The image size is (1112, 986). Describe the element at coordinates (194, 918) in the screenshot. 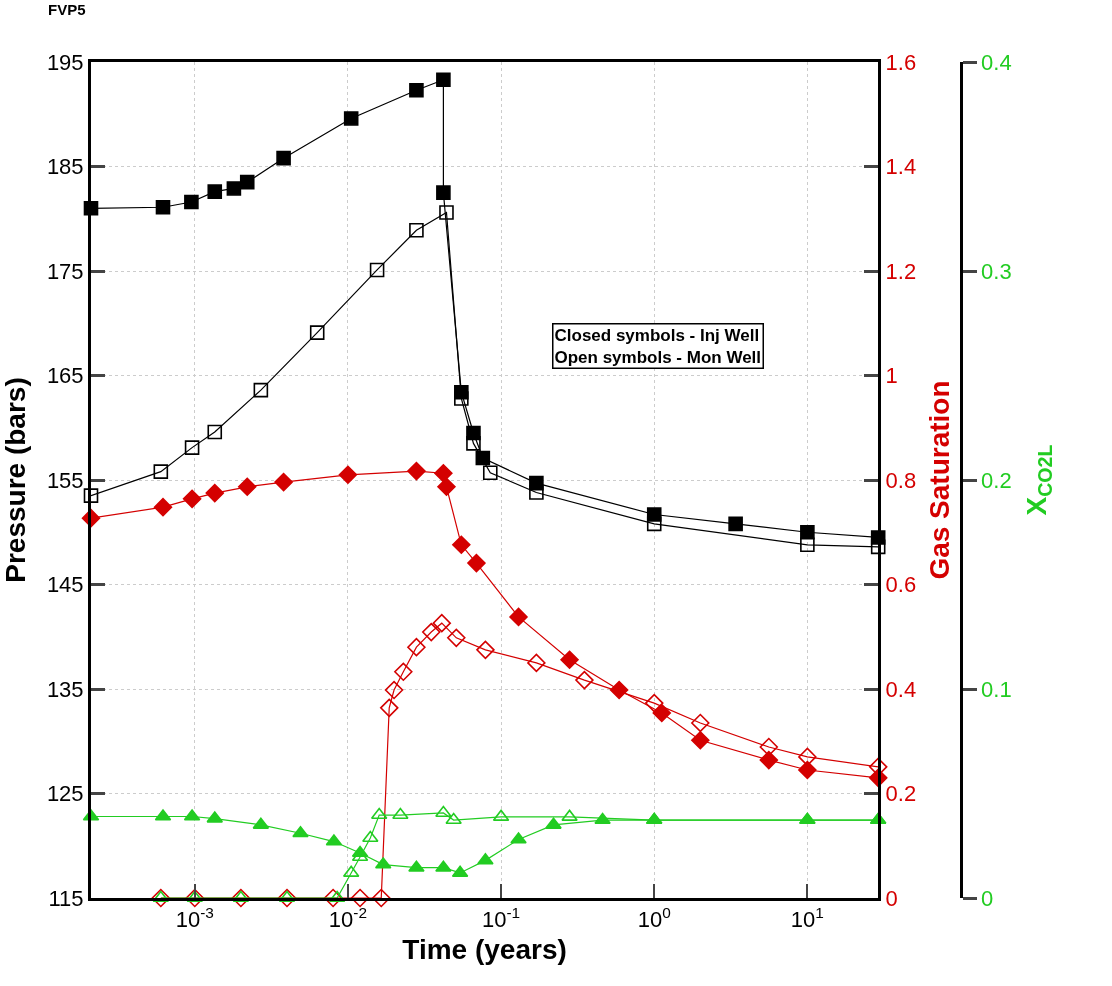

I see `x-tick-label: 10$^{-3}$` at that location.